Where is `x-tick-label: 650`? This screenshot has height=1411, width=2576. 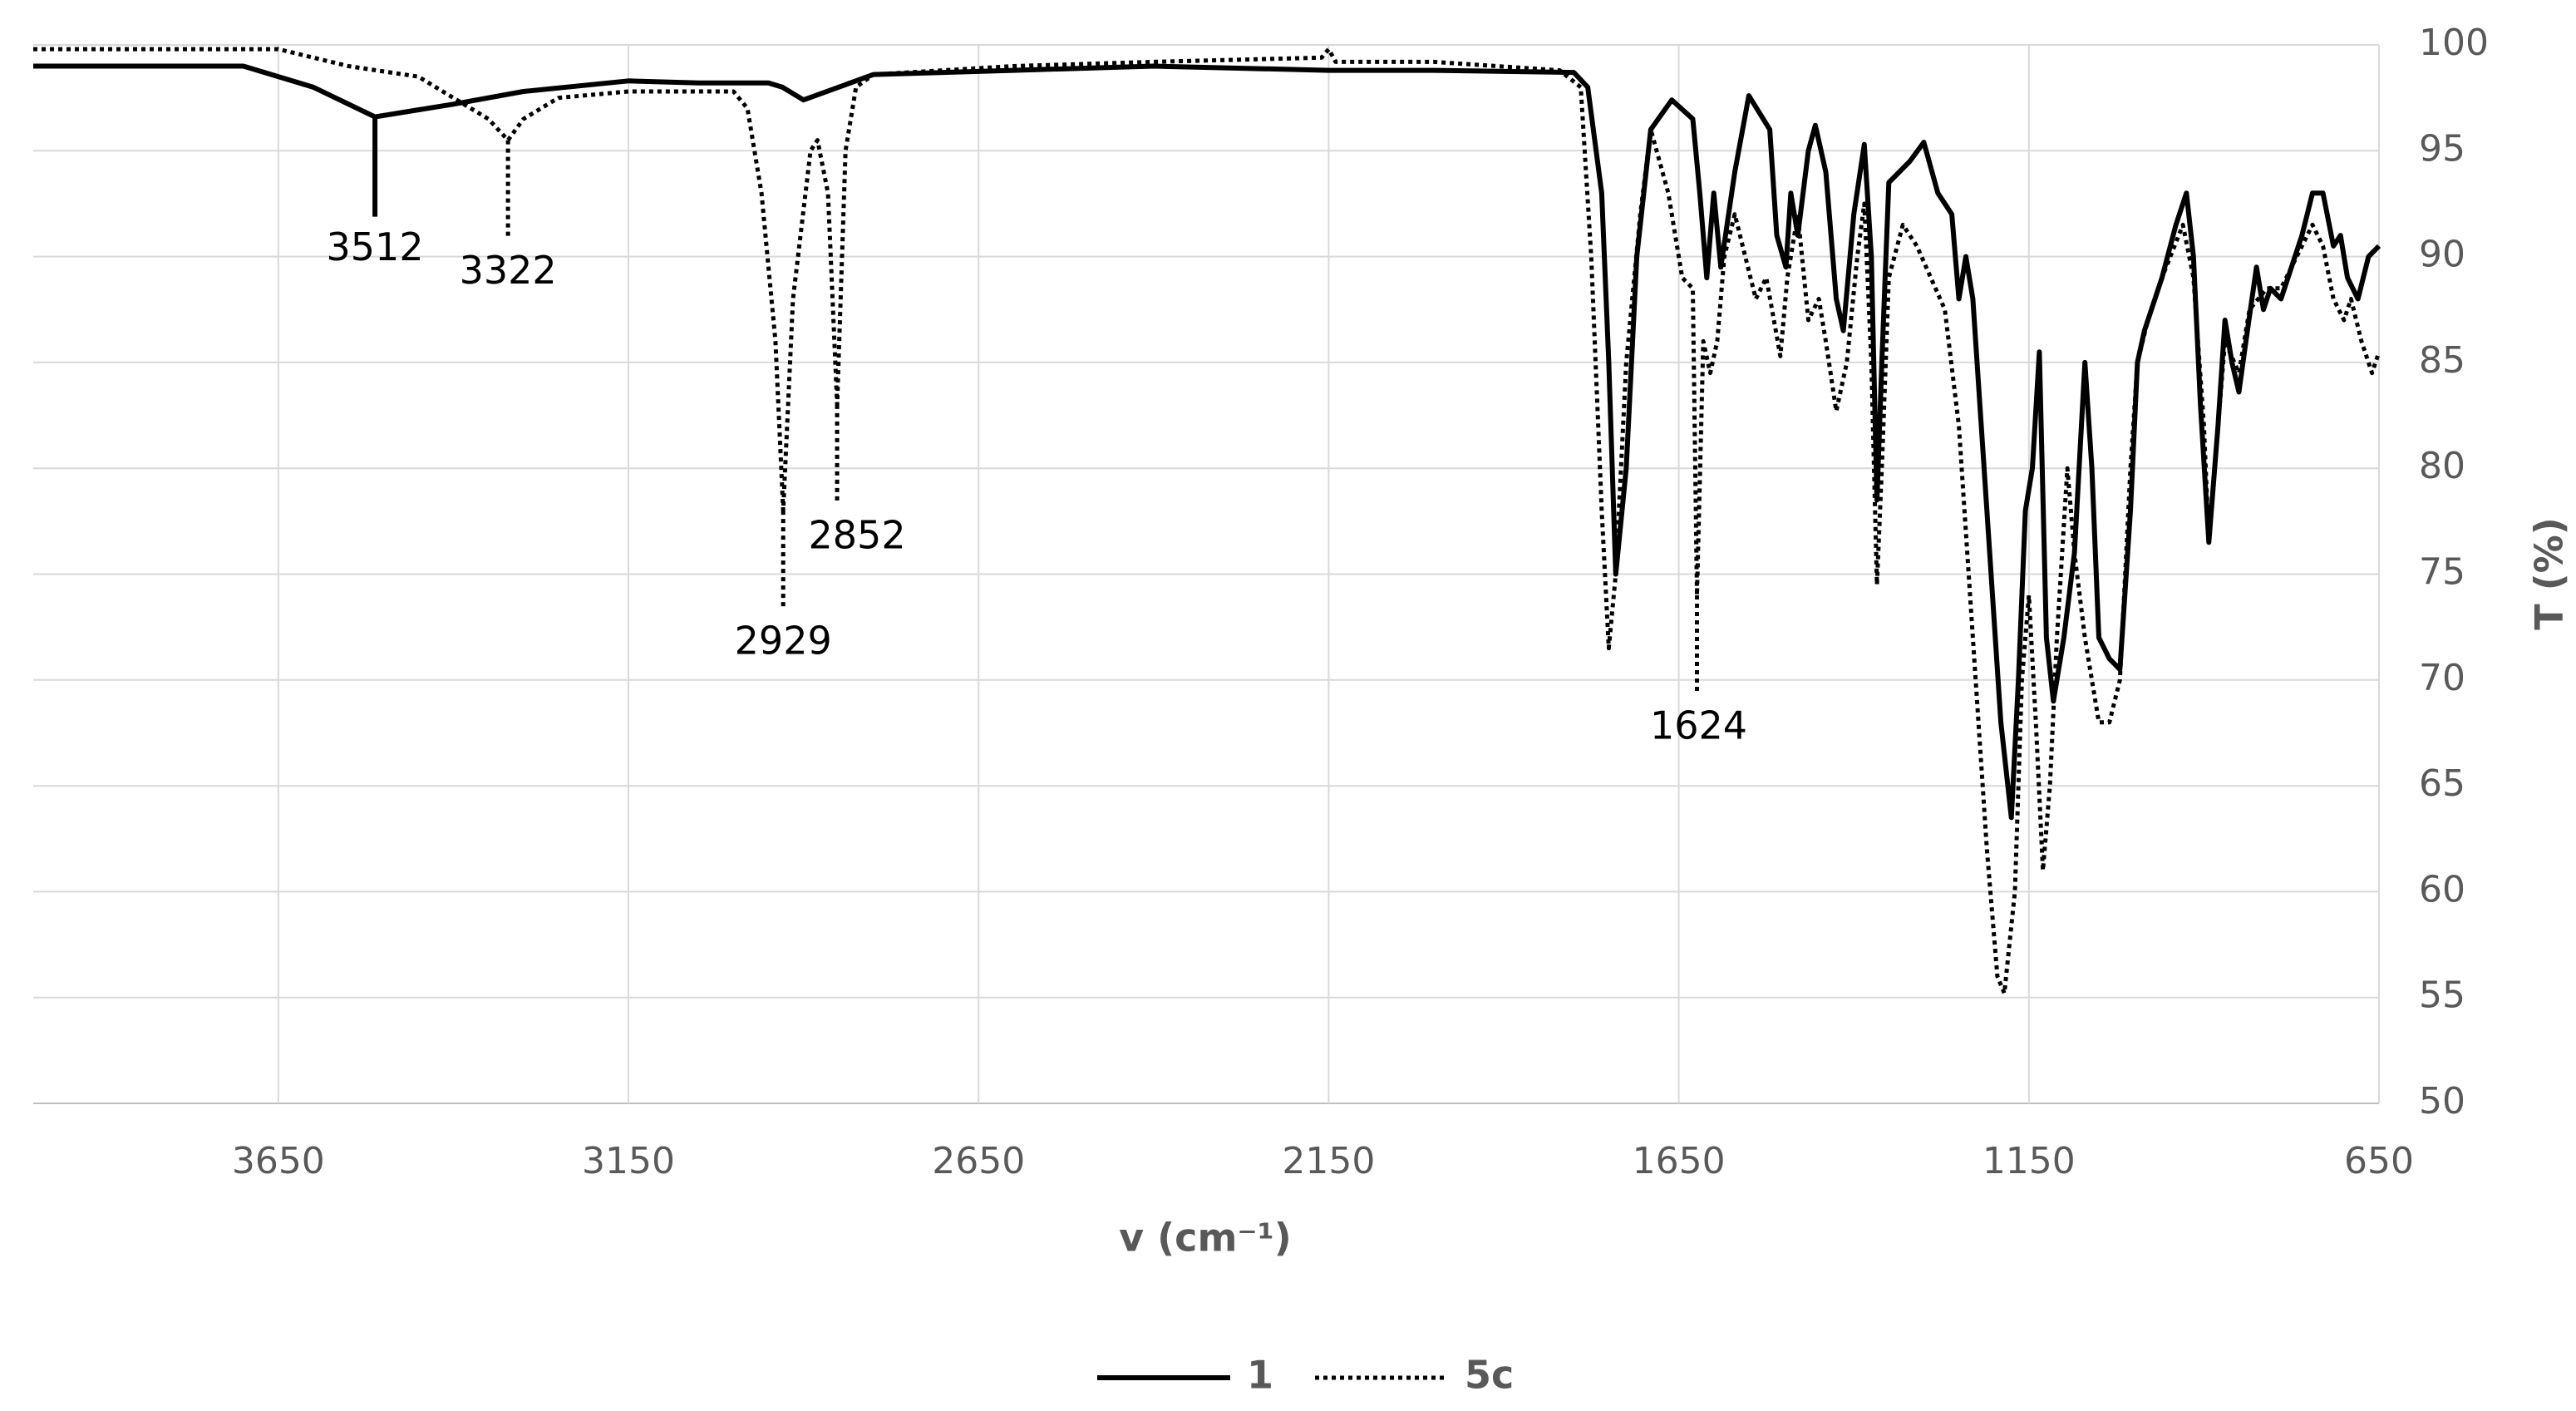 x-tick-label: 650 is located at coordinates (2379, 1161).